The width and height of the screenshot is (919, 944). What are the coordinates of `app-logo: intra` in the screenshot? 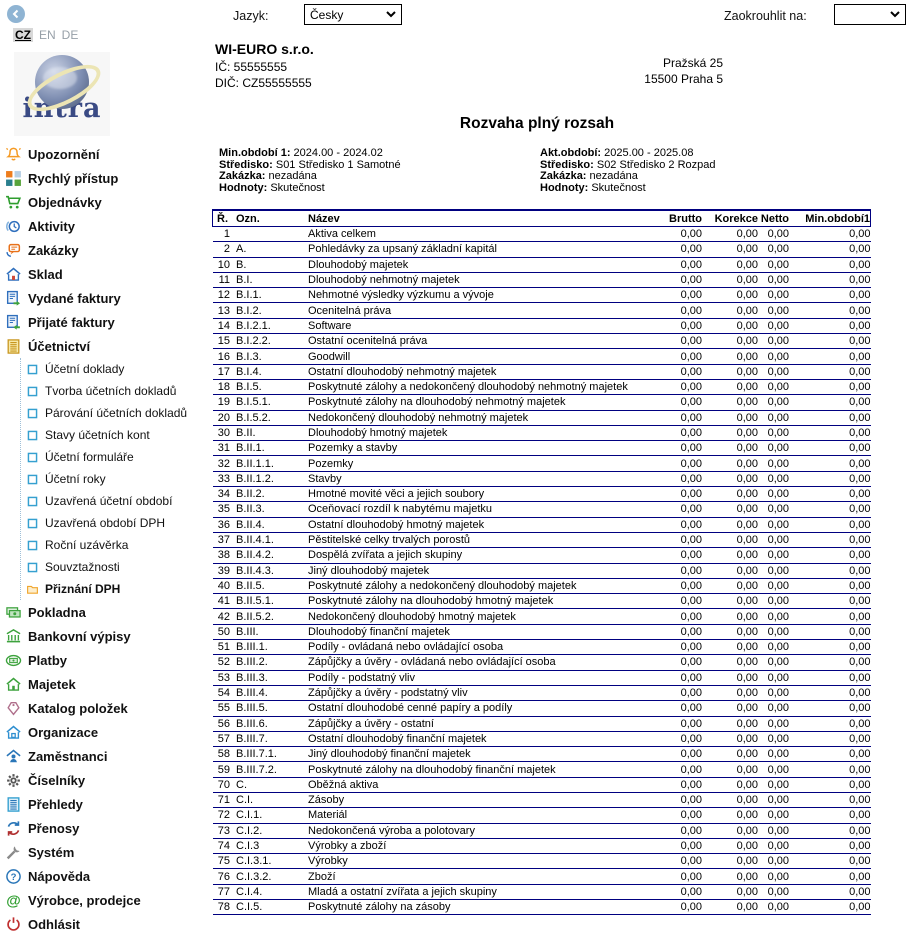 It's located at (62, 94).